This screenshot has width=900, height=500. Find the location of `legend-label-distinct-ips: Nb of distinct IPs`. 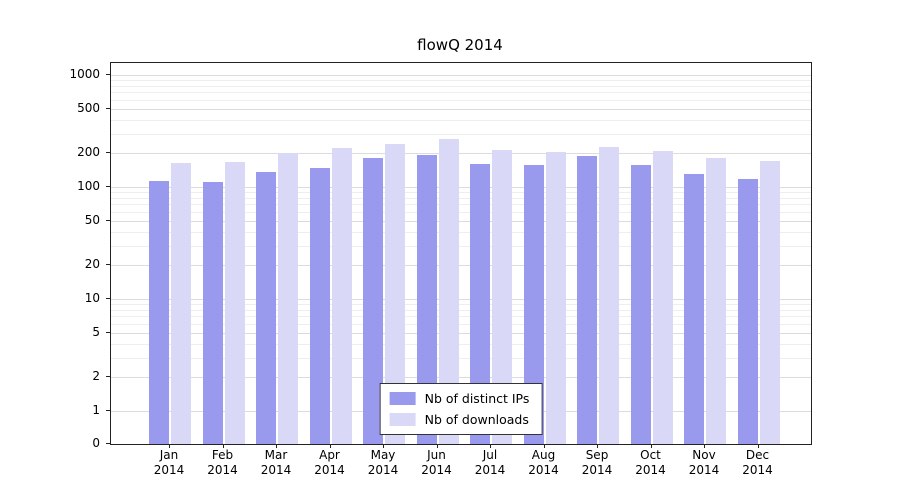

legend-label-distinct-ips: Nb of distinct IPs is located at coordinates (477, 398).